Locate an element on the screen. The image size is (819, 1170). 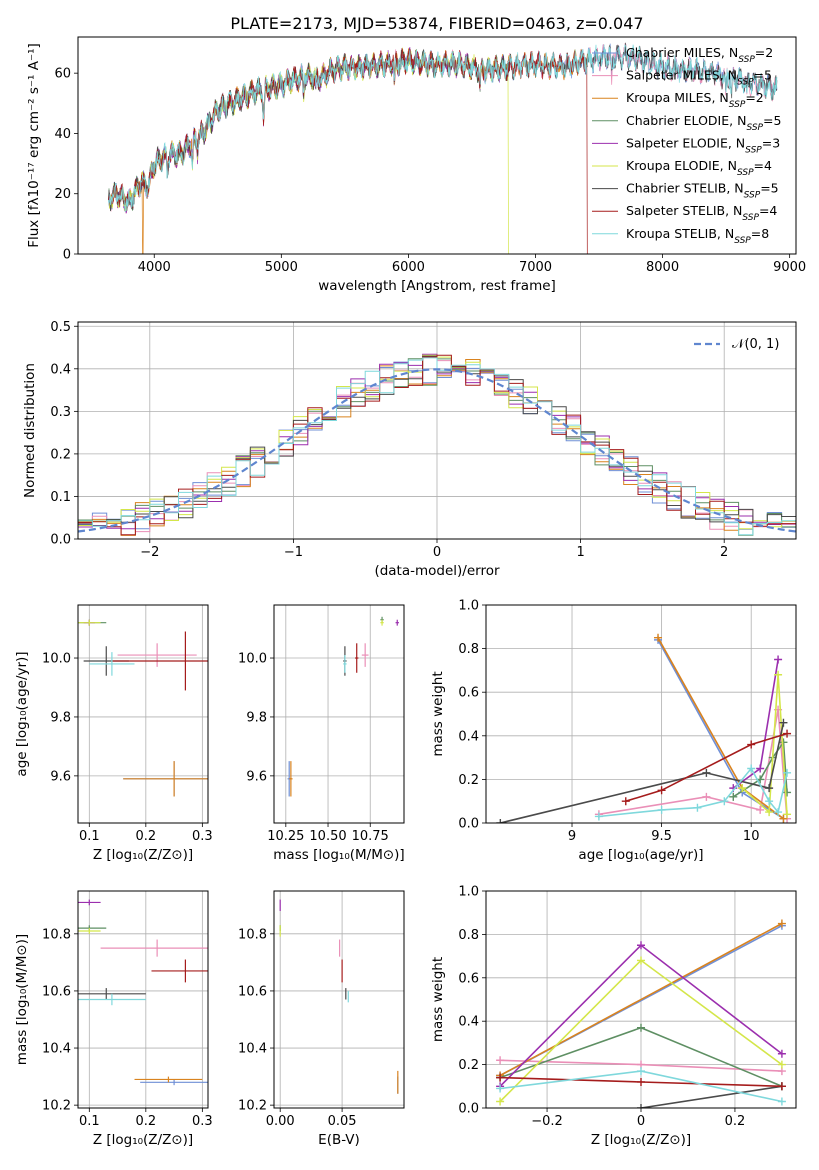
x-tick-label: 1 is located at coordinates (580, 552).